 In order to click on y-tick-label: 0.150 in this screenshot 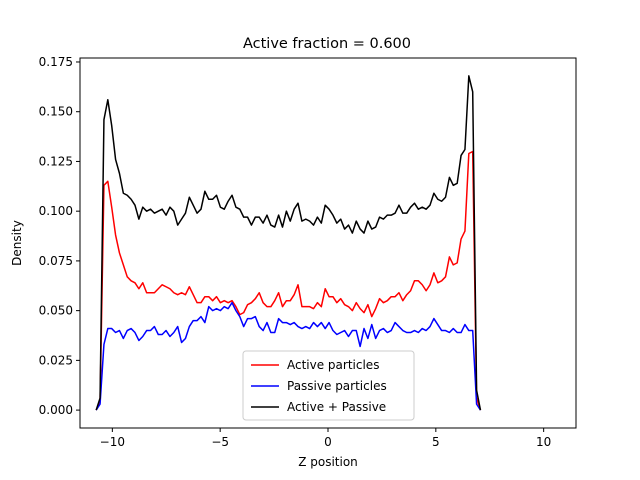, I will do `click(56, 112)`.